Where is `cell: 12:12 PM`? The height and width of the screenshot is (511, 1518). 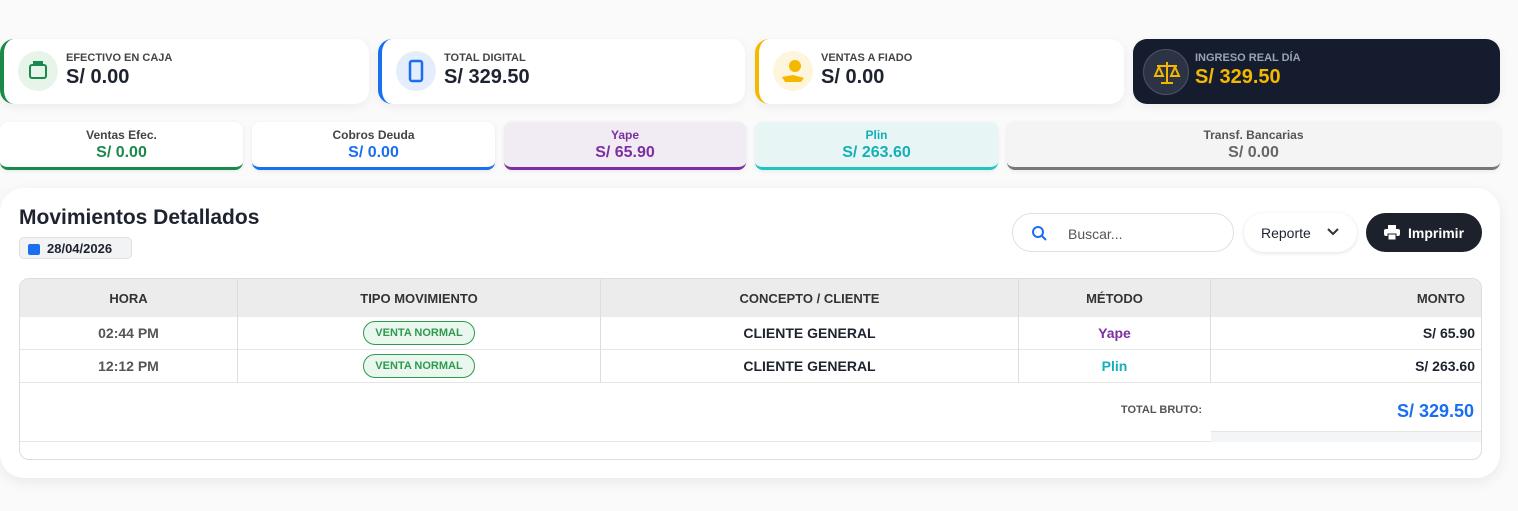
cell: 12:12 PM is located at coordinates (129, 366).